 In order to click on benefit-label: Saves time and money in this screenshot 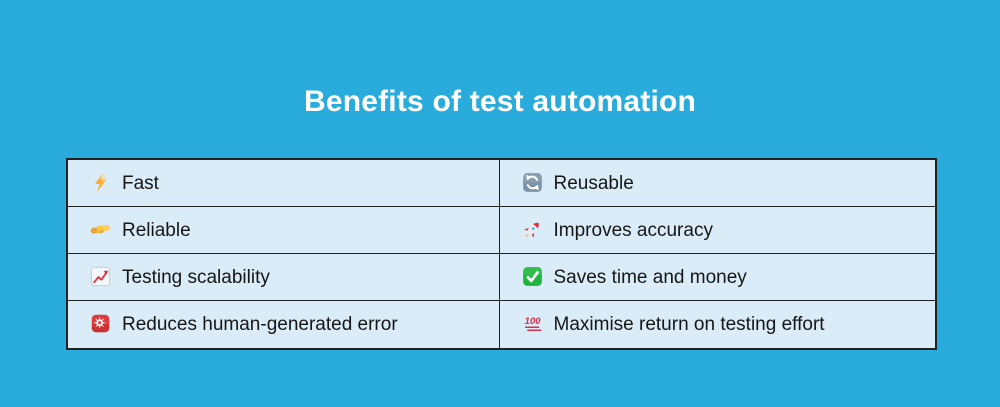, I will do `click(650, 277)`.